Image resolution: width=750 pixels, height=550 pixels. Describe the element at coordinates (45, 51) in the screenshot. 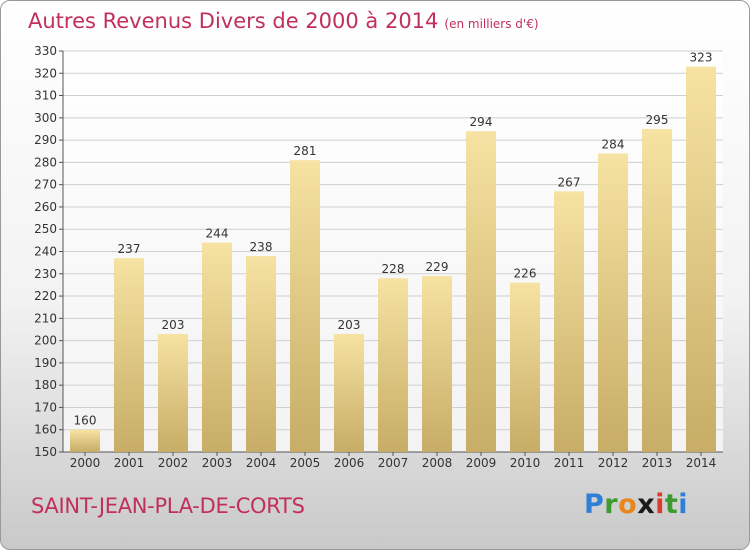

I see `y-tick-label: 330` at that location.